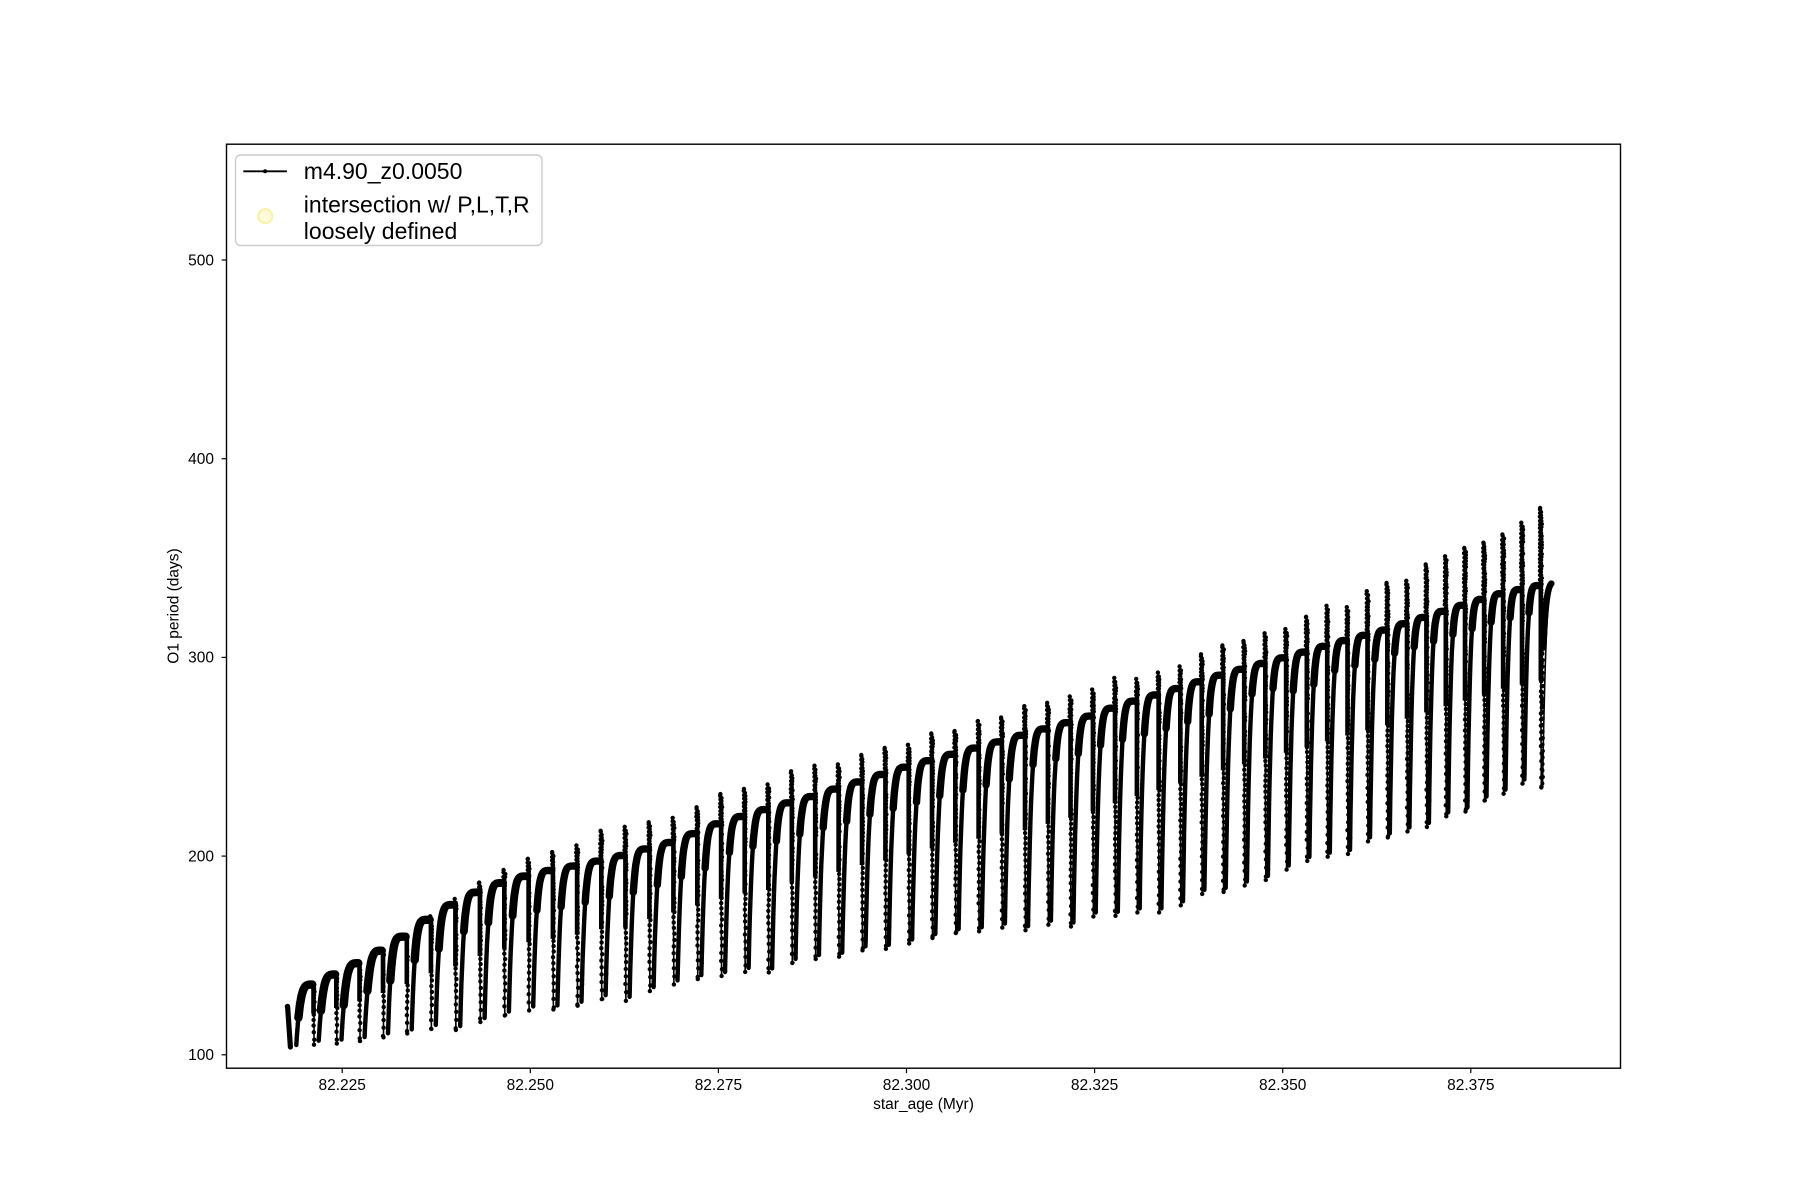 Image resolution: width=1800 pixels, height=1200 pixels. Describe the element at coordinates (1283, 1085) in the screenshot. I see `svg-text: 82.350` at that location.